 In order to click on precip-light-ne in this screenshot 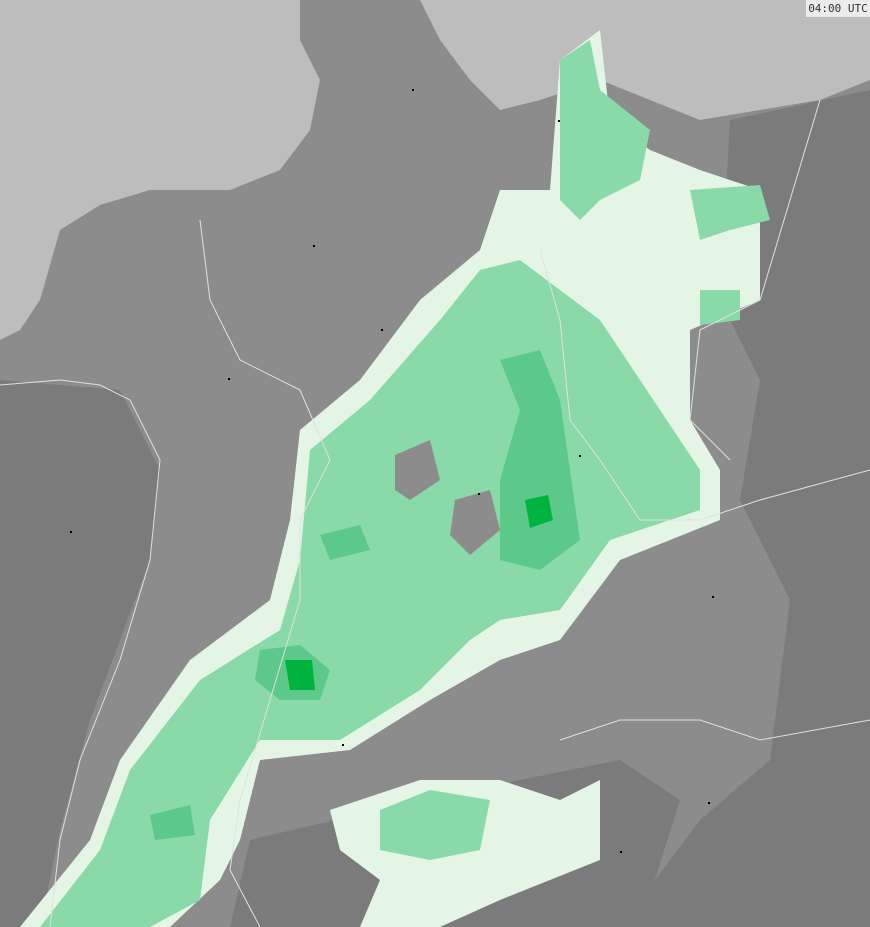, I will do `click(730, 255)`.